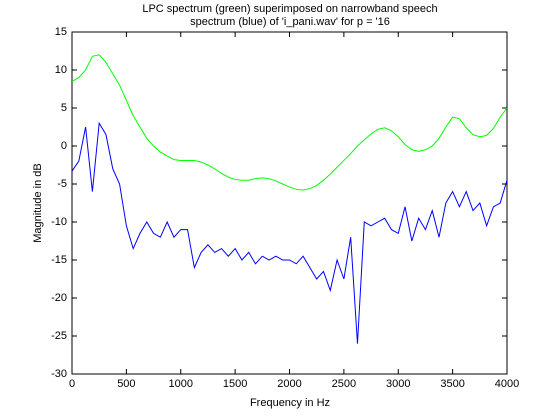 This screenshot has height=420, width=560. I want to click on y-tick-label: -25, so click(59, 336).